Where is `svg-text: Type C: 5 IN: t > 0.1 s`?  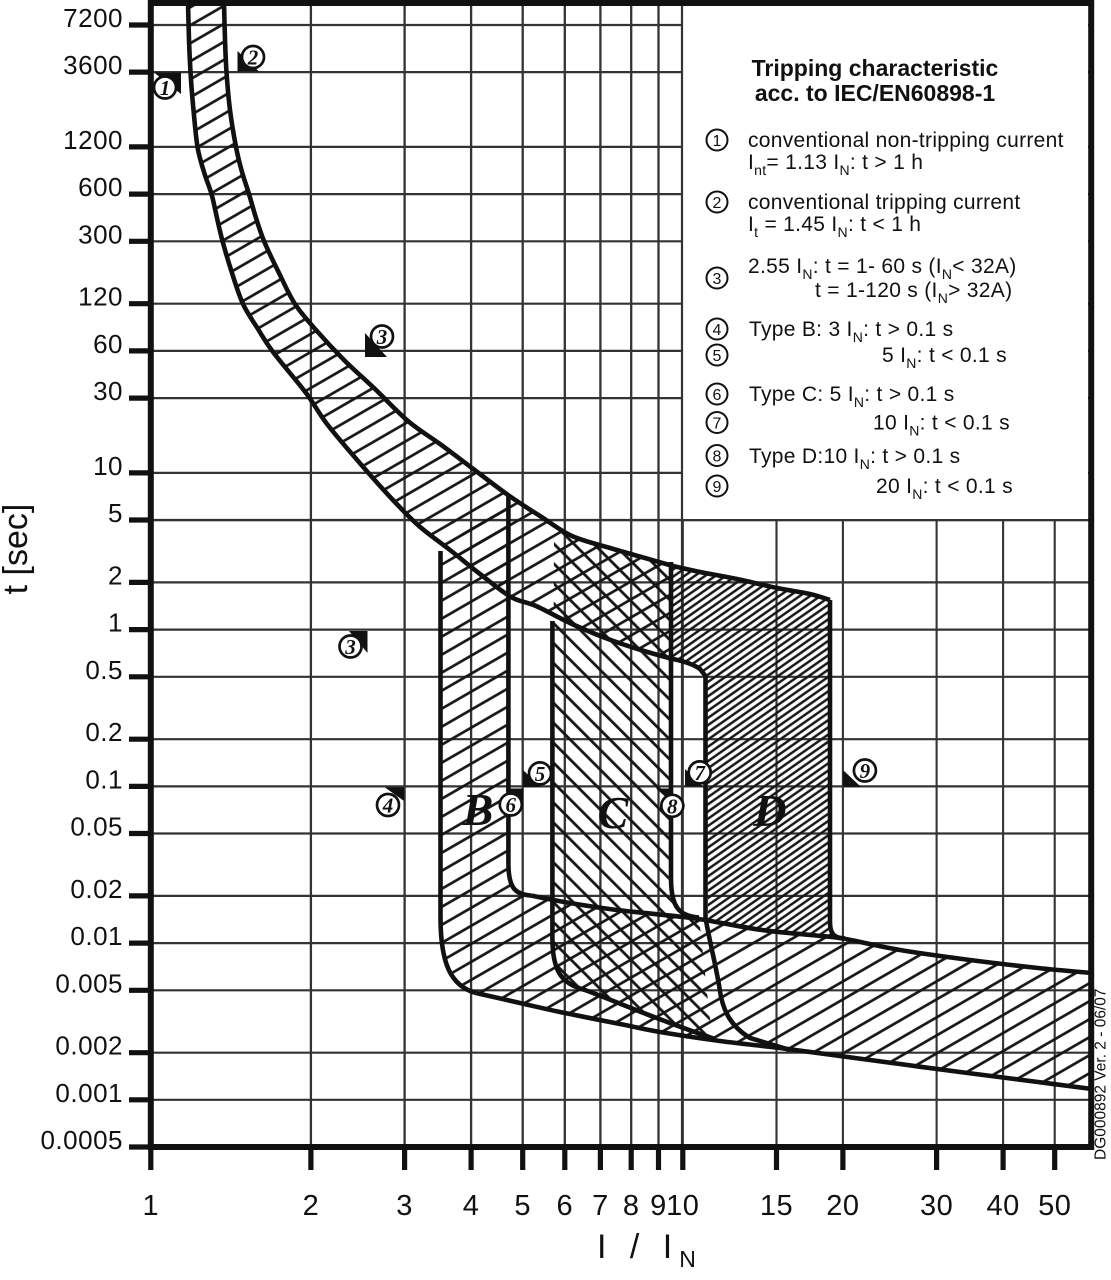
svg-text: Type C: 5 IN: t > 0.1 s is located at coordinates (852, 396).